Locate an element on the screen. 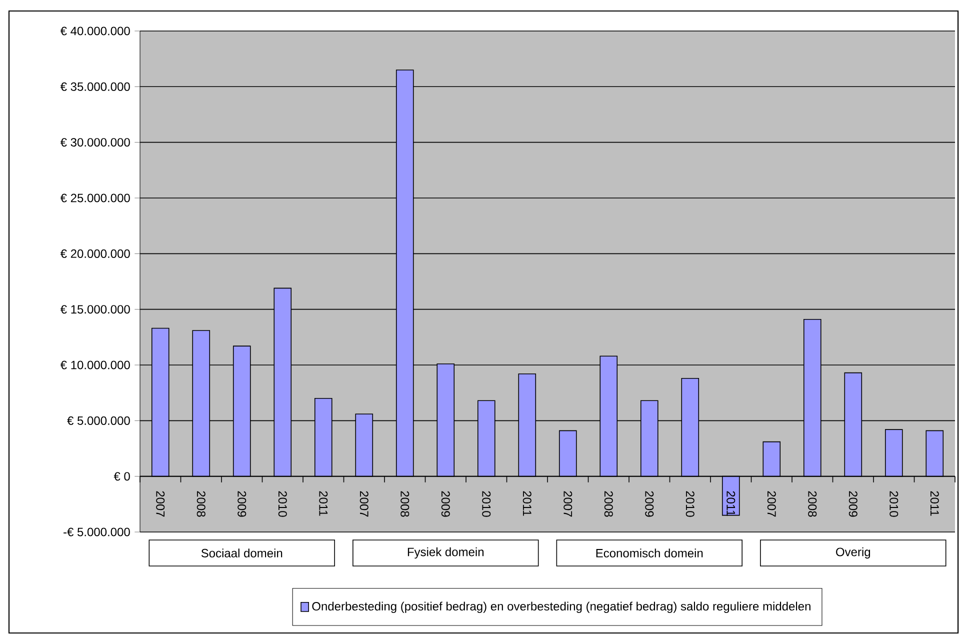  y-tick-label: € 40.000.000 is located at coordinates (95, 31).